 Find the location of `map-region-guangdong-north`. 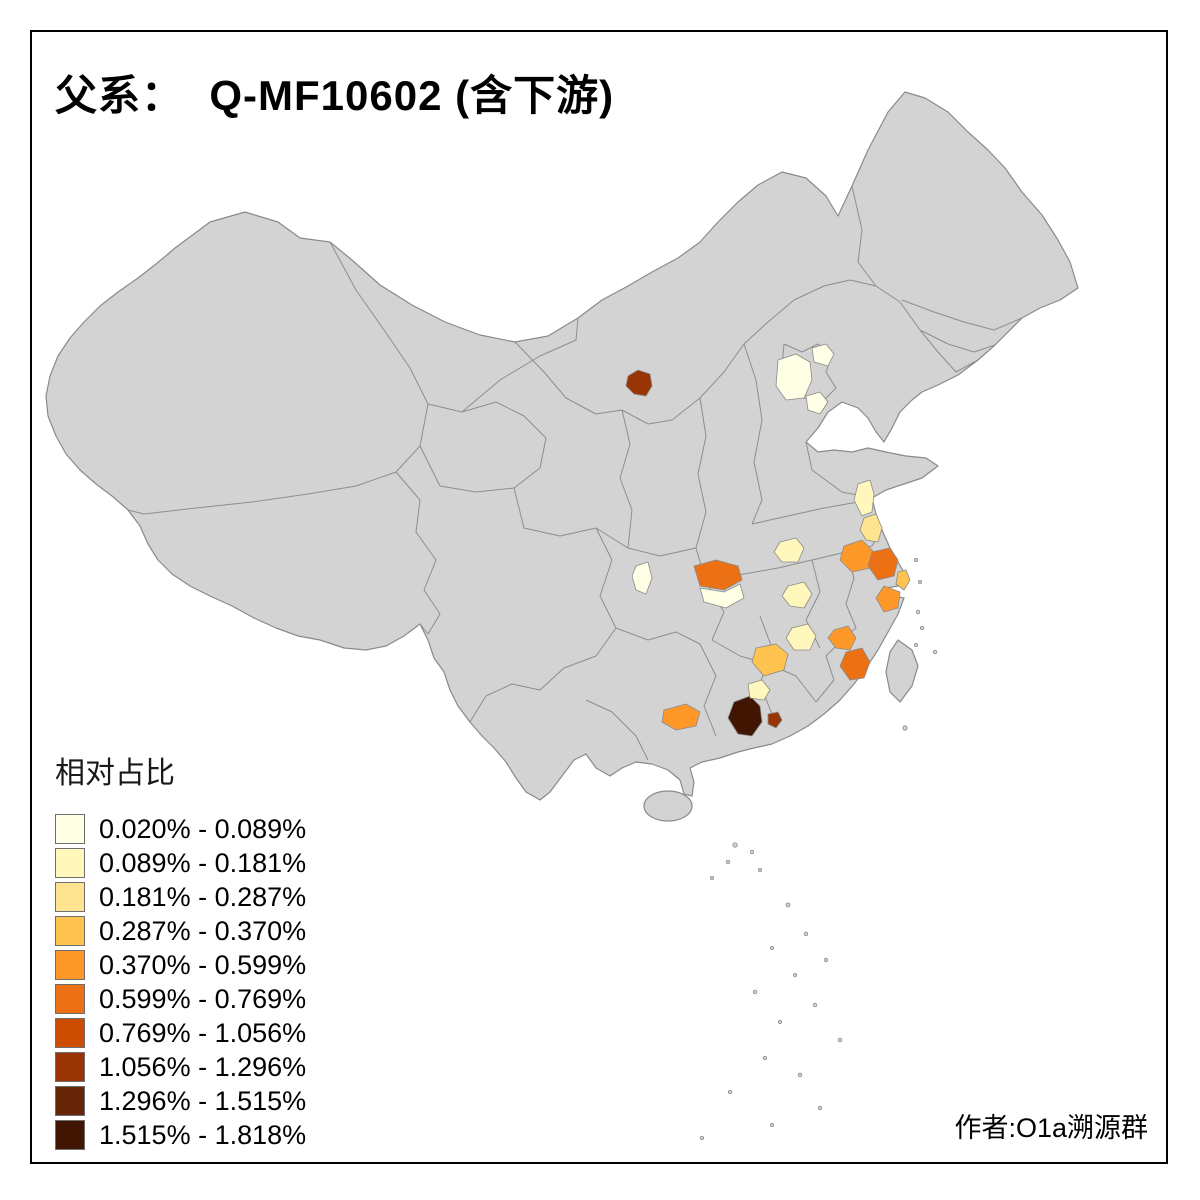

map-region-guangdong-north is located at coordinates (759, 690).